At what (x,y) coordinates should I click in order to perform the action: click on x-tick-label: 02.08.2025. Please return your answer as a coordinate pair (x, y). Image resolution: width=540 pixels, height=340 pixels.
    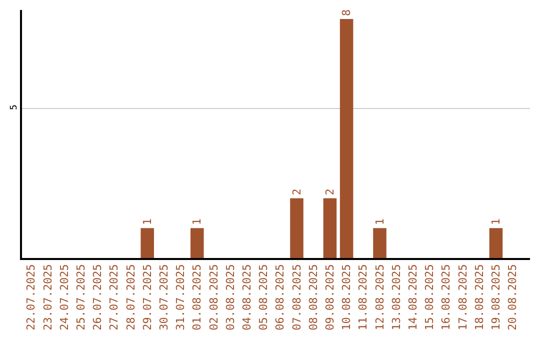
    Looking at the image, I should click on (213, 297).